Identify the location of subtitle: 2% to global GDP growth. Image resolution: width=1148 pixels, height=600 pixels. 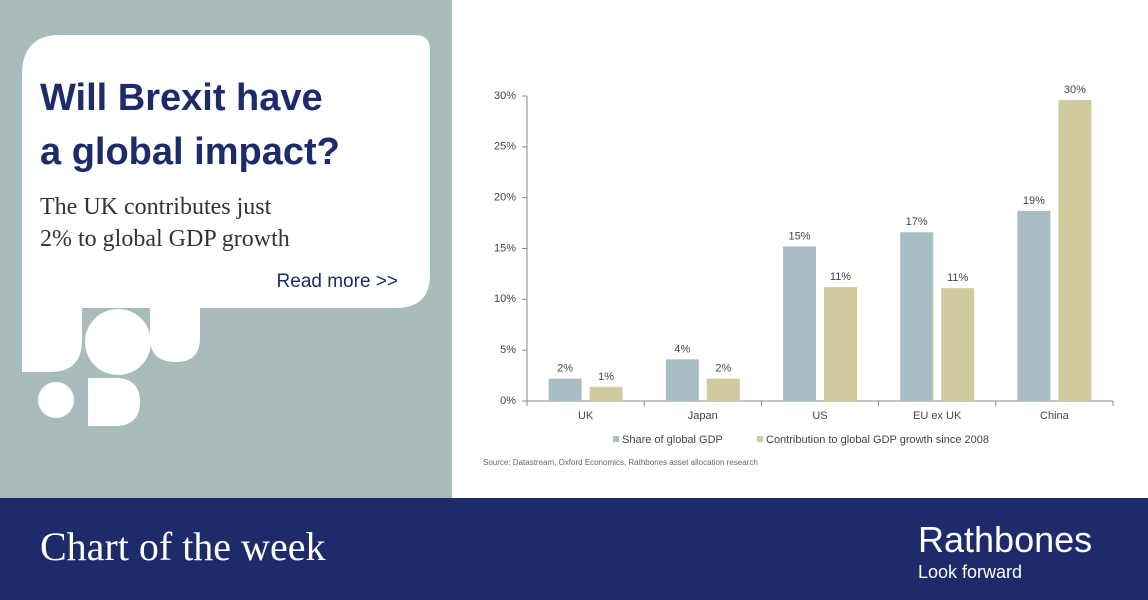
(165, 239).